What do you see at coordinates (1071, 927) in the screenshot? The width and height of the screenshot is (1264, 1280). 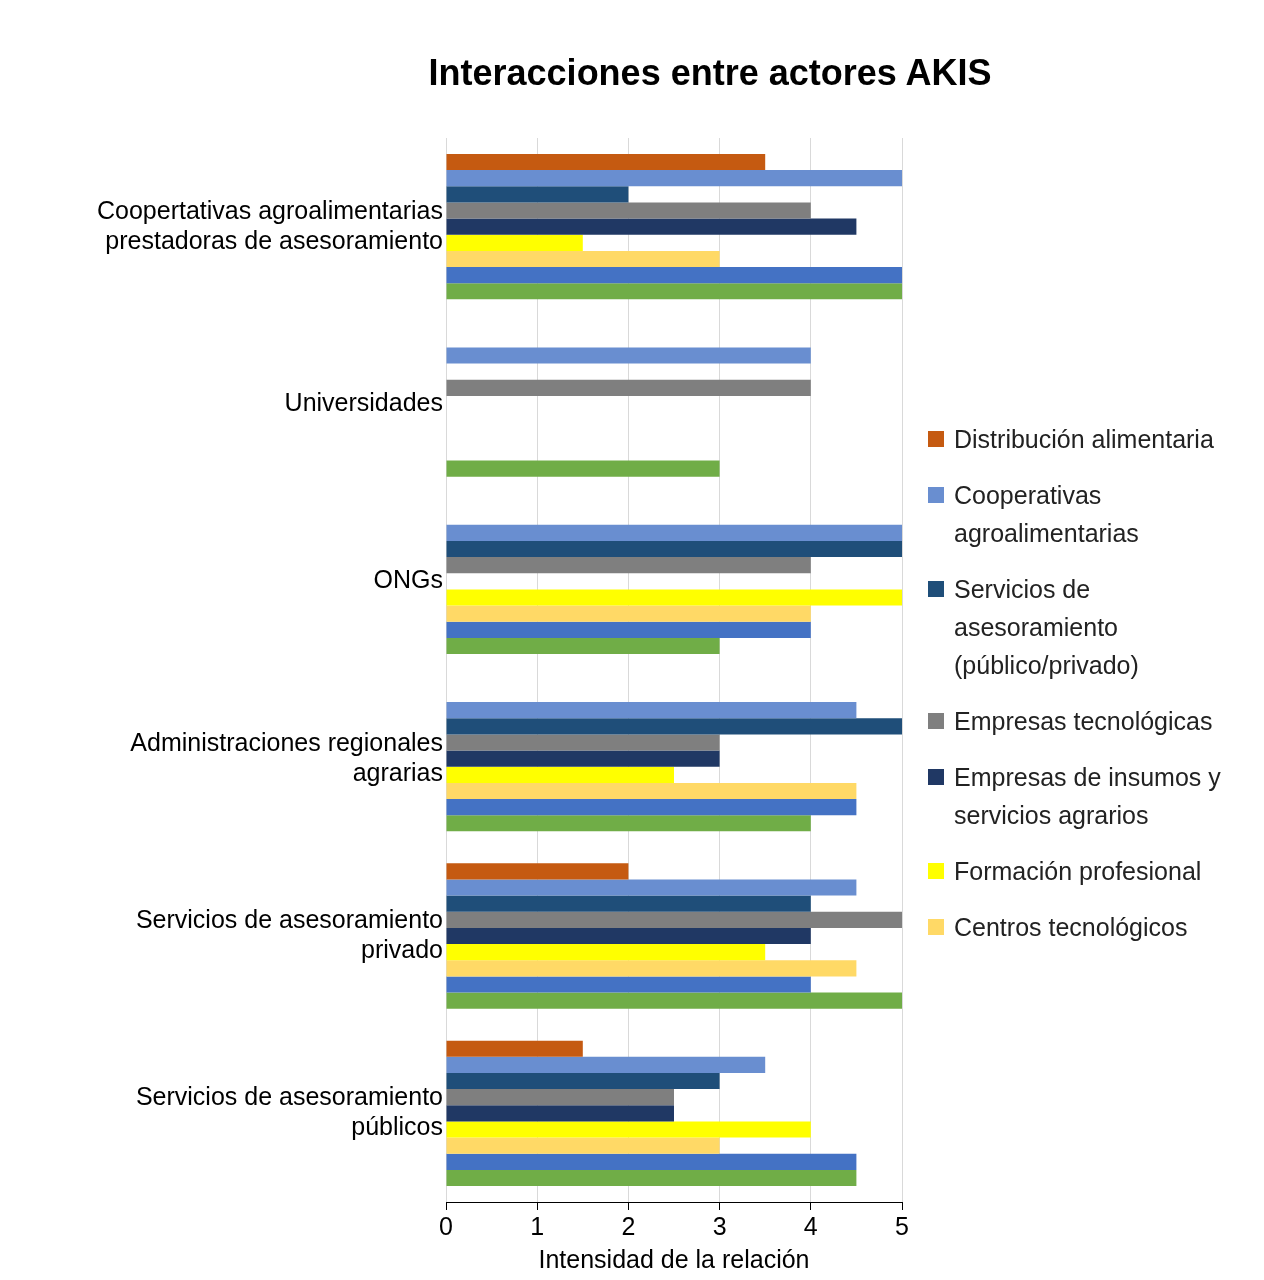 I see `legend-label: Centros tecnológicos` at bounding box center [1071, 927].